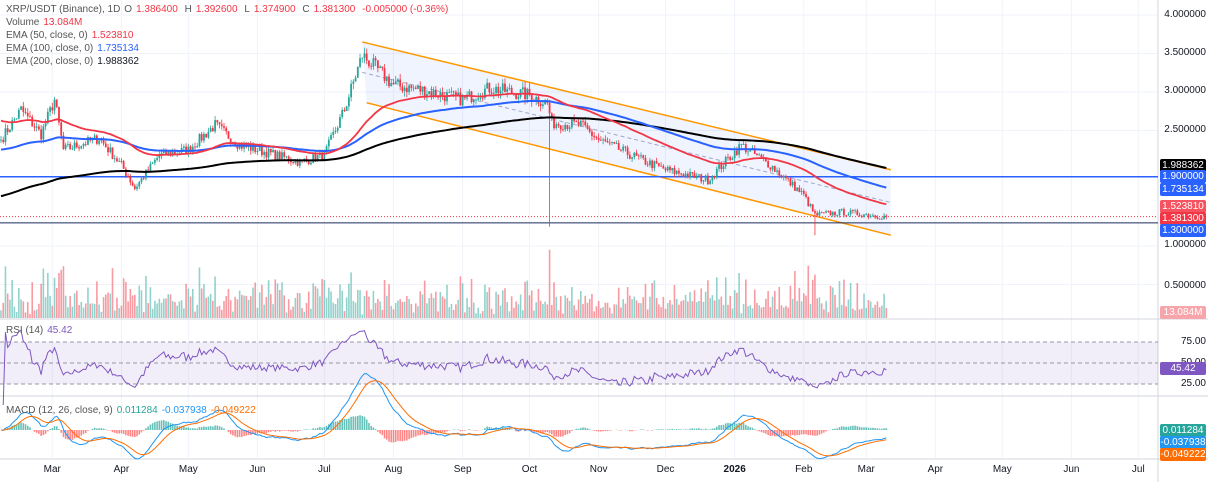 The height and width of the screenshot is (482, 1208). I want to click on open-label: O, so click(128, 9).